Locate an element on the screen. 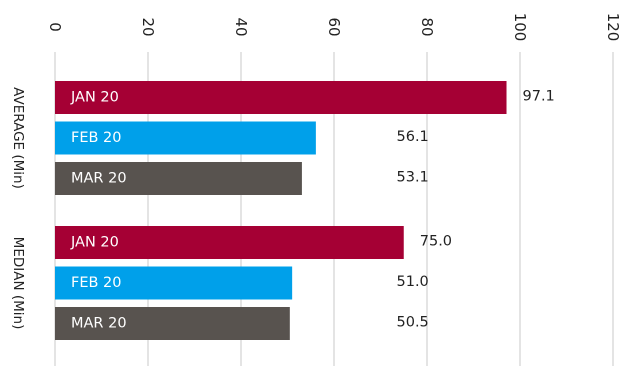  data-label: 50.5 is located at coordinates (413, 323).